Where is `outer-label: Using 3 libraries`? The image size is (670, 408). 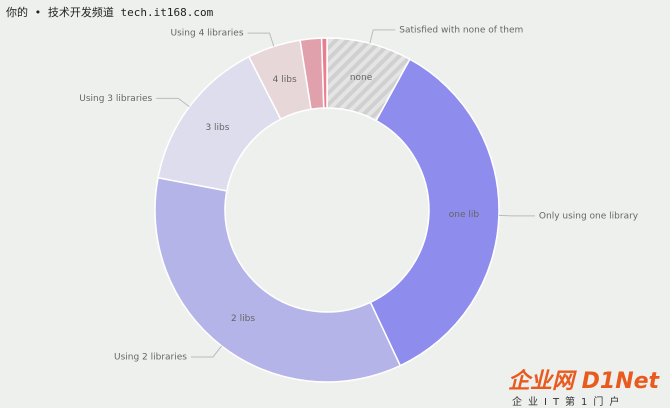 outer-label: Using 3 libraries is located at coordinates (115, 99).